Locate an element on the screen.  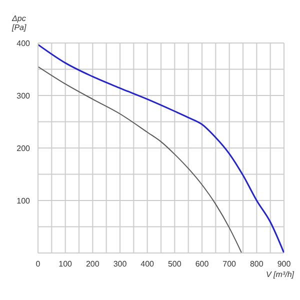
x-tick-label: 600 is located at coordinates (202, 264).